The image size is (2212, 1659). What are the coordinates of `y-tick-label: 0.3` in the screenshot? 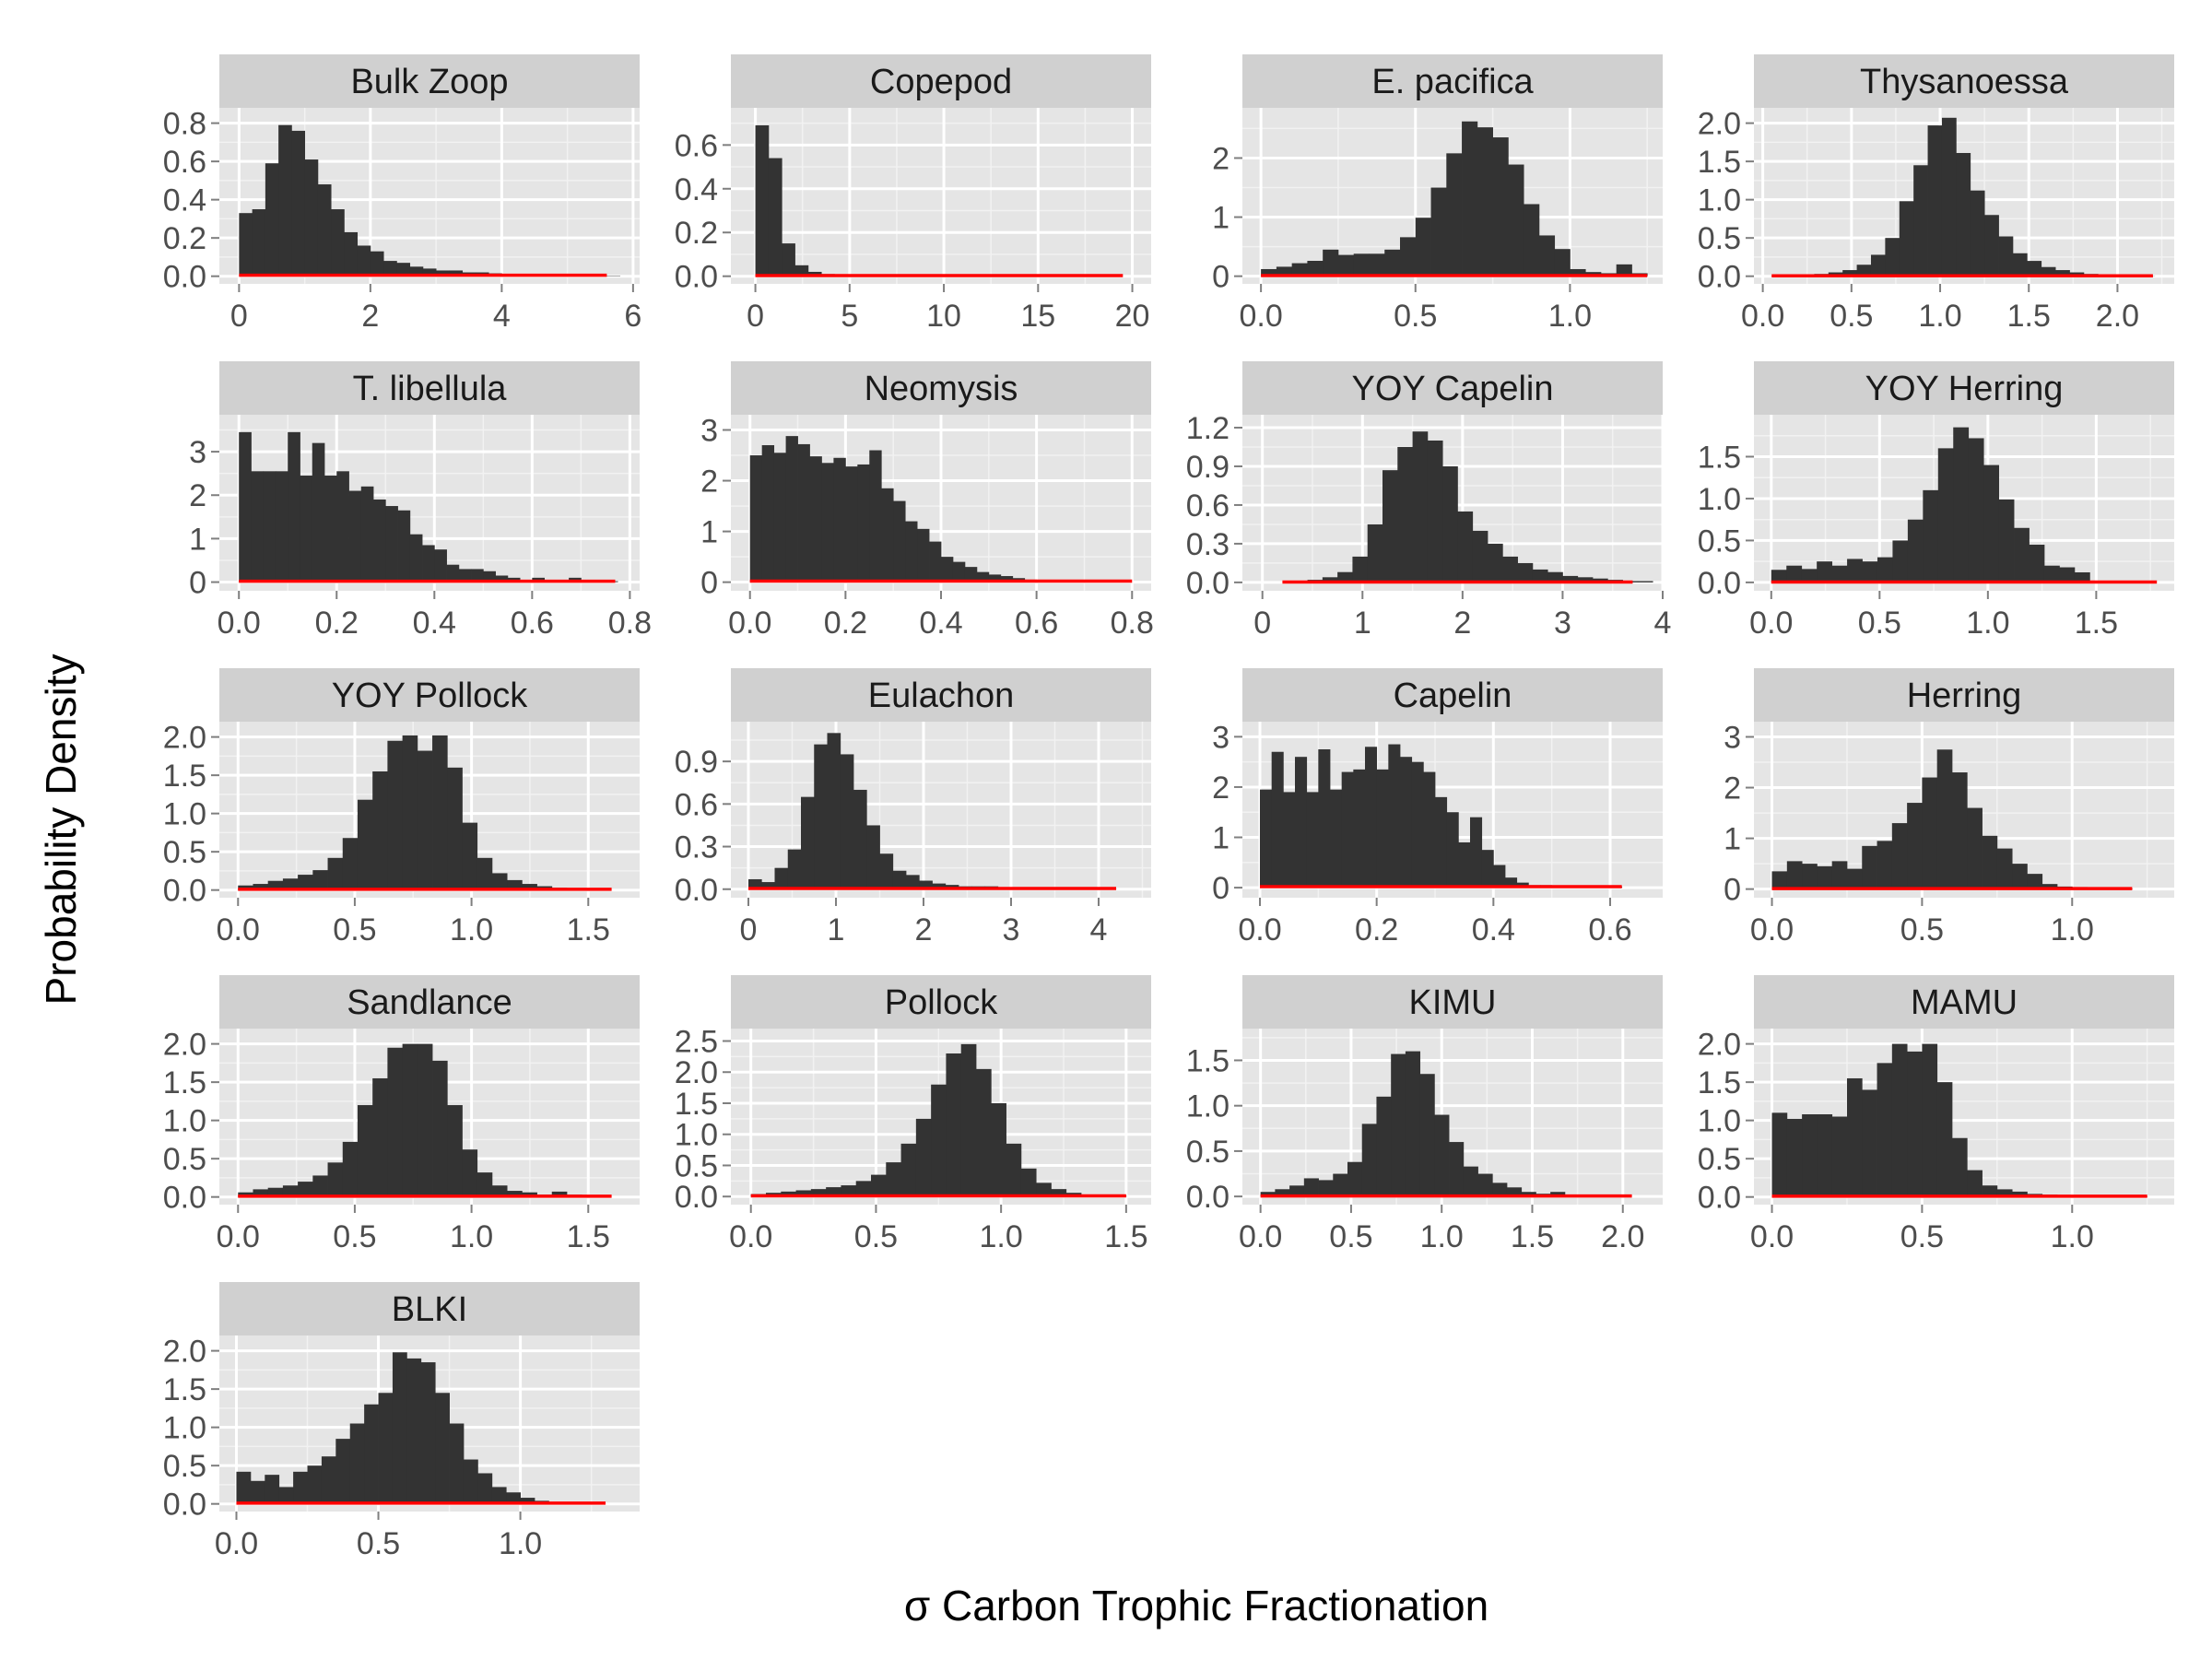 It's located at (696, 847).